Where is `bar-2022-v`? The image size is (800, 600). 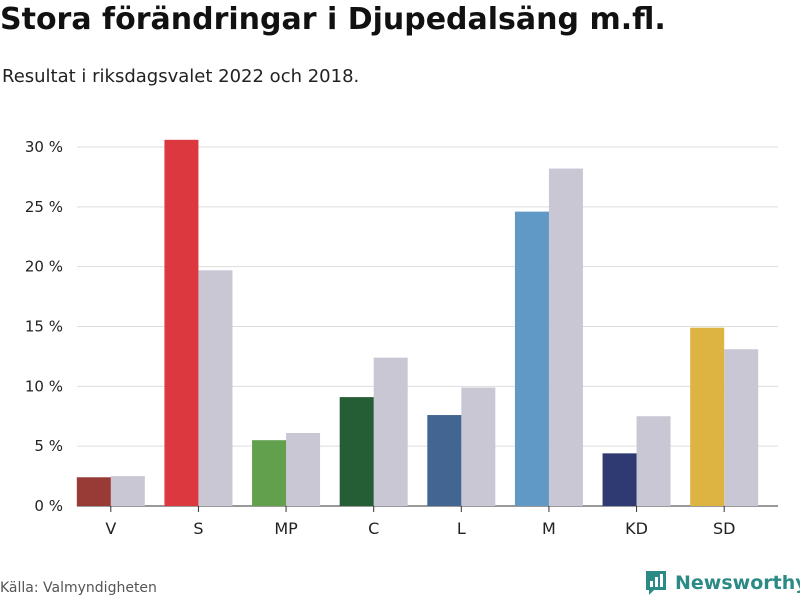
bar-2022-v is located at coordinates (93, 491).